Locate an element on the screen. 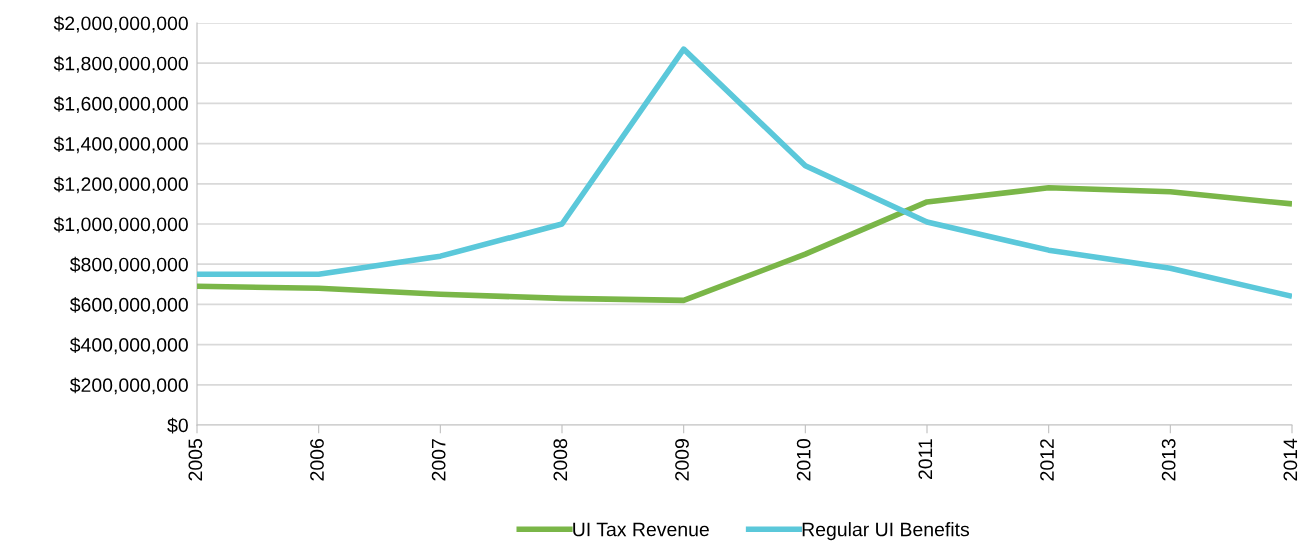 The width and height of the screenshot is (1302, 542). y-tick-label: $400,000,000 is located at coordinates (128, 346).